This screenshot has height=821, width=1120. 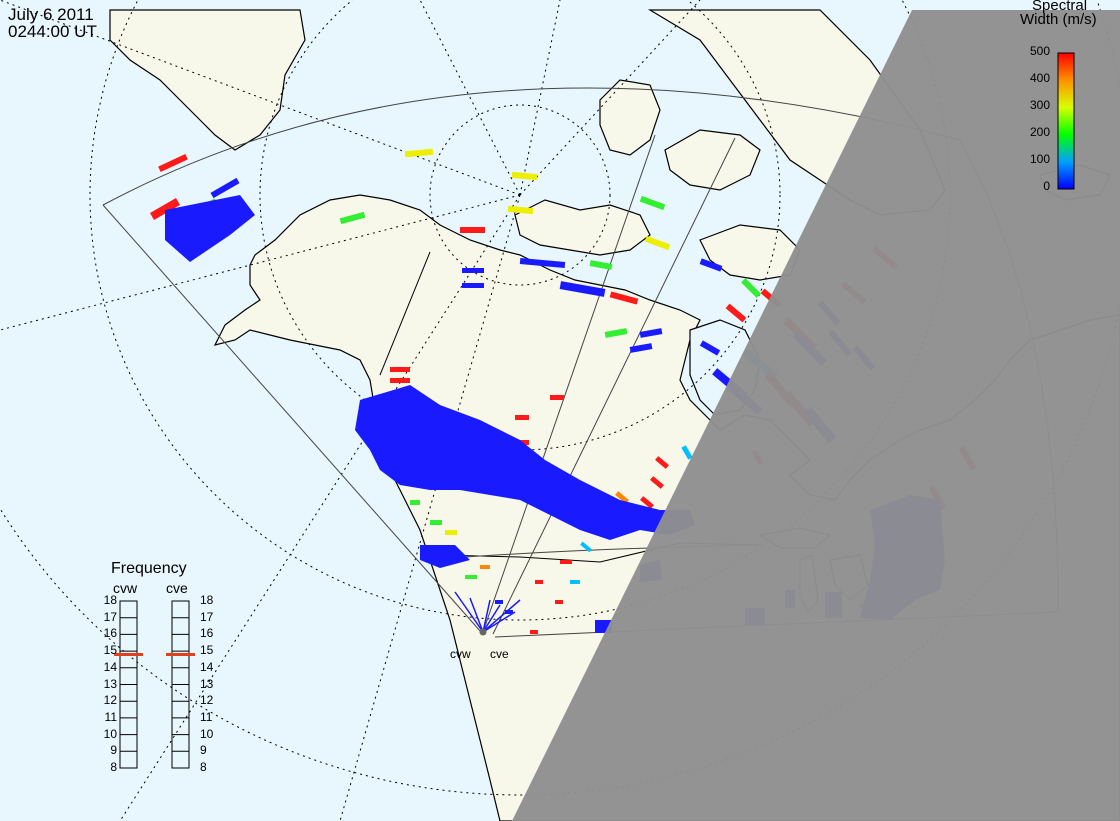 I want to click on frequency-title: Frequency, so click(x=149, y=568).